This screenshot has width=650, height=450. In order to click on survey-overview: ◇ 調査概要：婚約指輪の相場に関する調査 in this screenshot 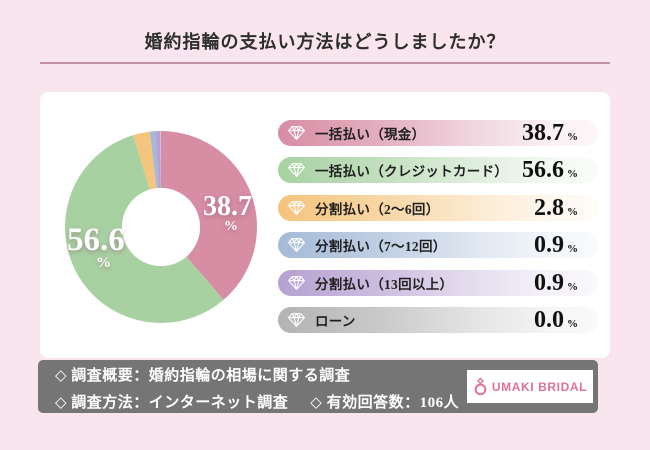, I will do `click(203, 376)`.